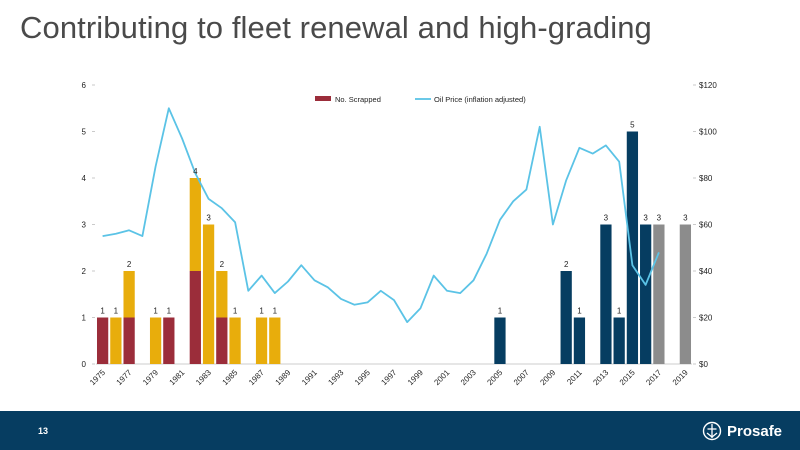 Image resolution: width=800 pixels, height=450 pixels. Describe the element at coordinates (441, 377) in the screenshot. I see `x-tick-label: 2001` at that location.